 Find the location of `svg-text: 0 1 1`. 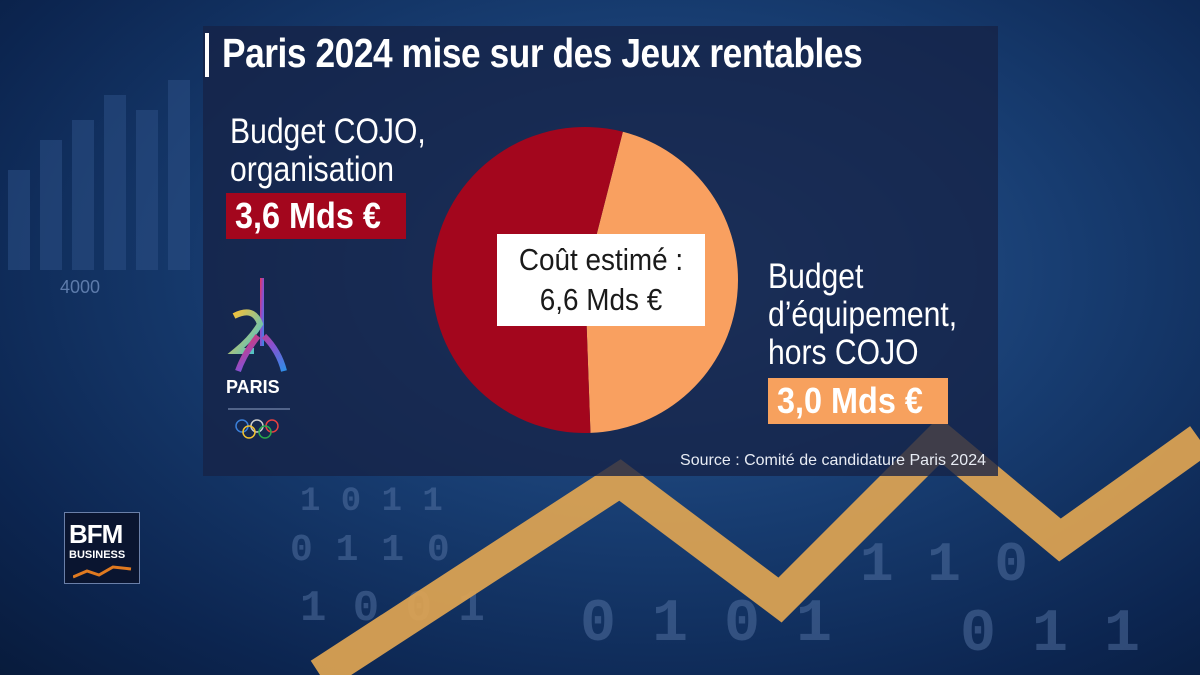

svg-text: 0 1 1 is located at coordinates (1050, 635).